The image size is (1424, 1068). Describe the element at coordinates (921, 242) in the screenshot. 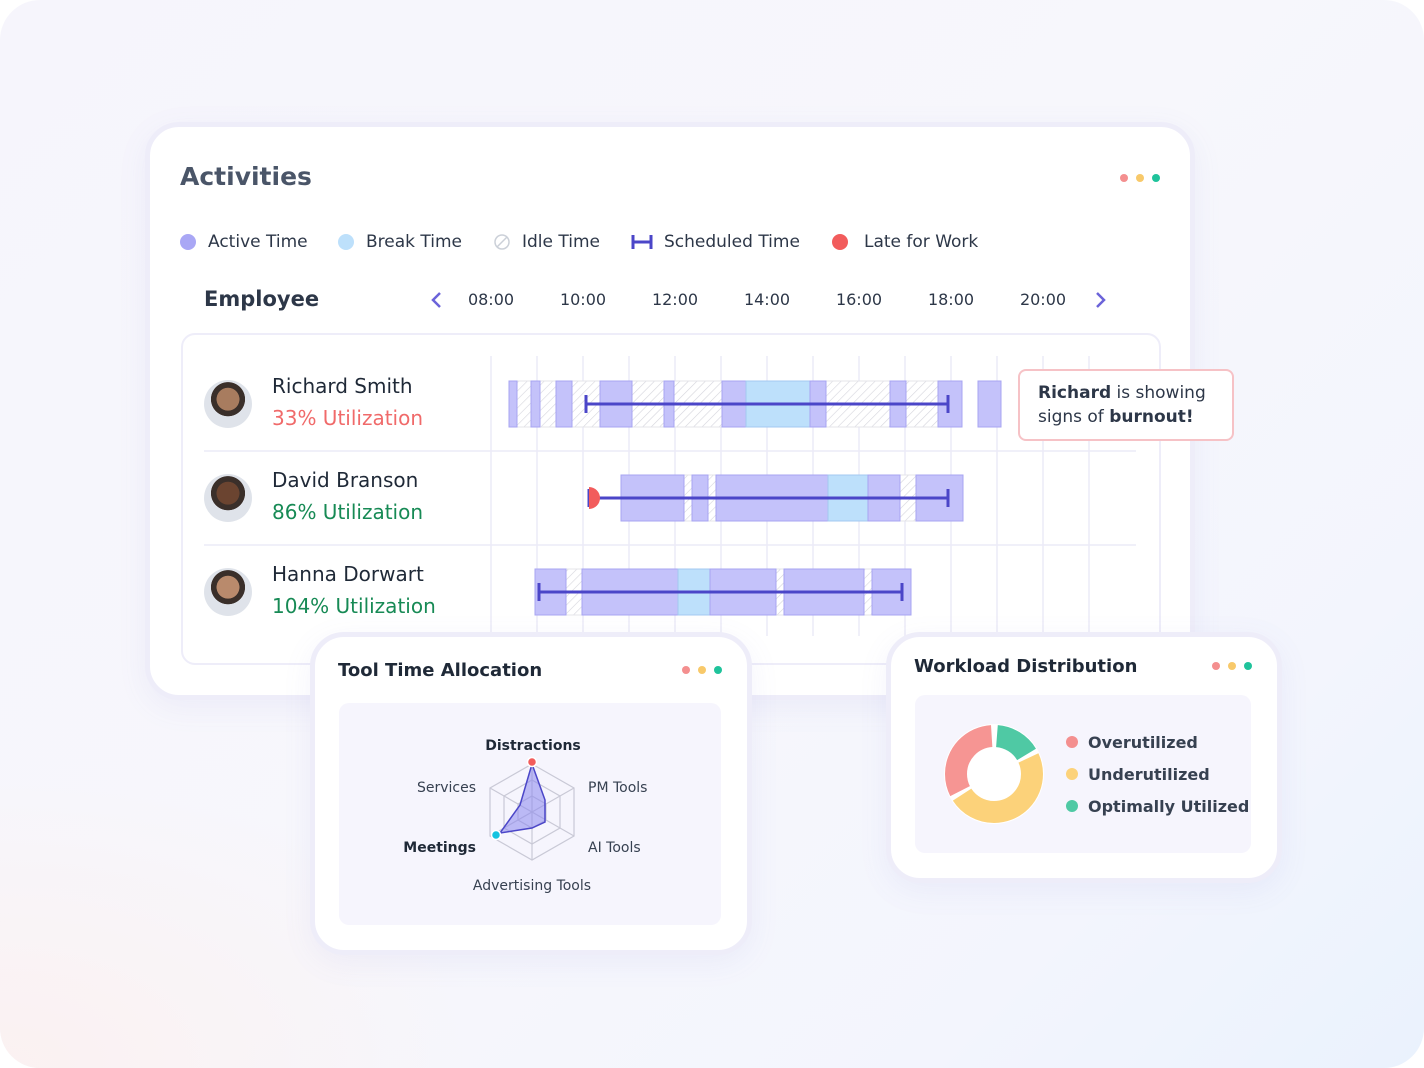

I see `legend-label: Late for Work` at that location.